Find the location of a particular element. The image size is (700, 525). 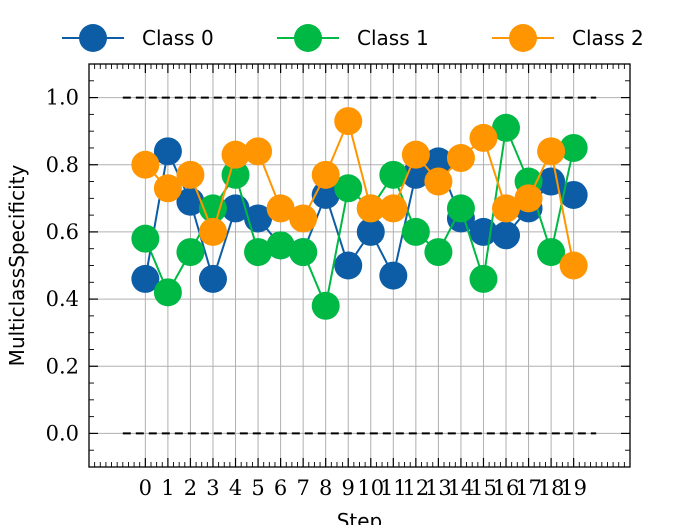

legend-label: Class 1 is located at coordinates (393, 38).